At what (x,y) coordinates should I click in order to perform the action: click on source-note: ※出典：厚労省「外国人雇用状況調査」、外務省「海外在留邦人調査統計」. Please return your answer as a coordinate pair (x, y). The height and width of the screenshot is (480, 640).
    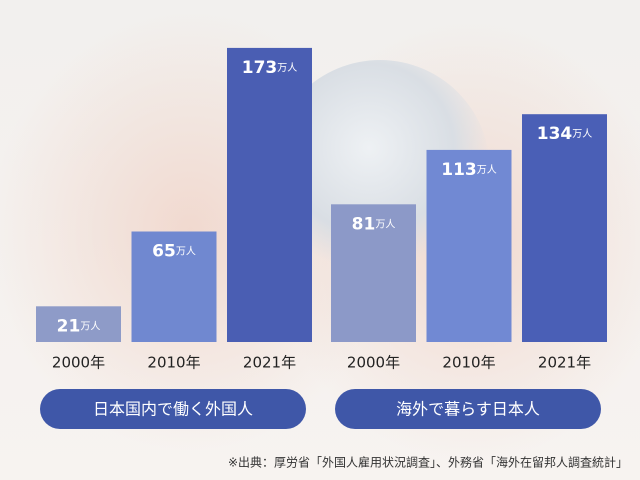
    Looking at the image, I should click on (428, 462).